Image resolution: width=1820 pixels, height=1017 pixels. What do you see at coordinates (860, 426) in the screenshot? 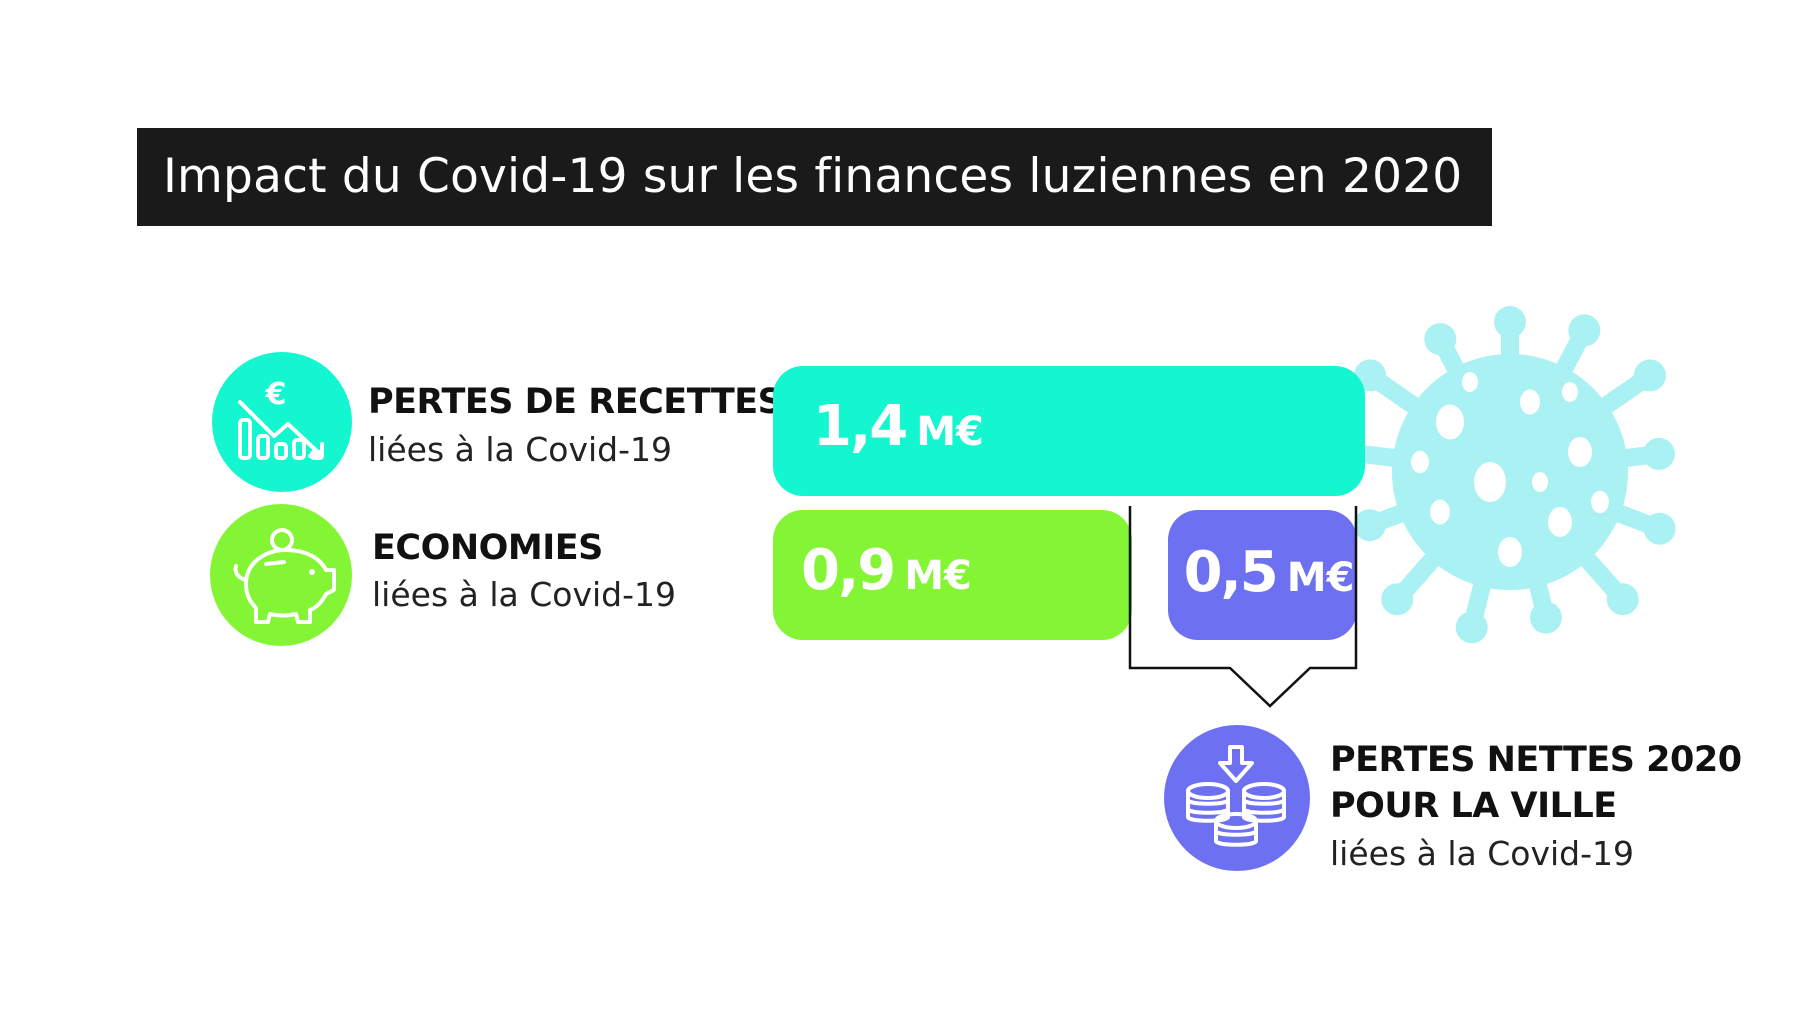
I see `value-text: 1,4` at bounding box center [860, 426].